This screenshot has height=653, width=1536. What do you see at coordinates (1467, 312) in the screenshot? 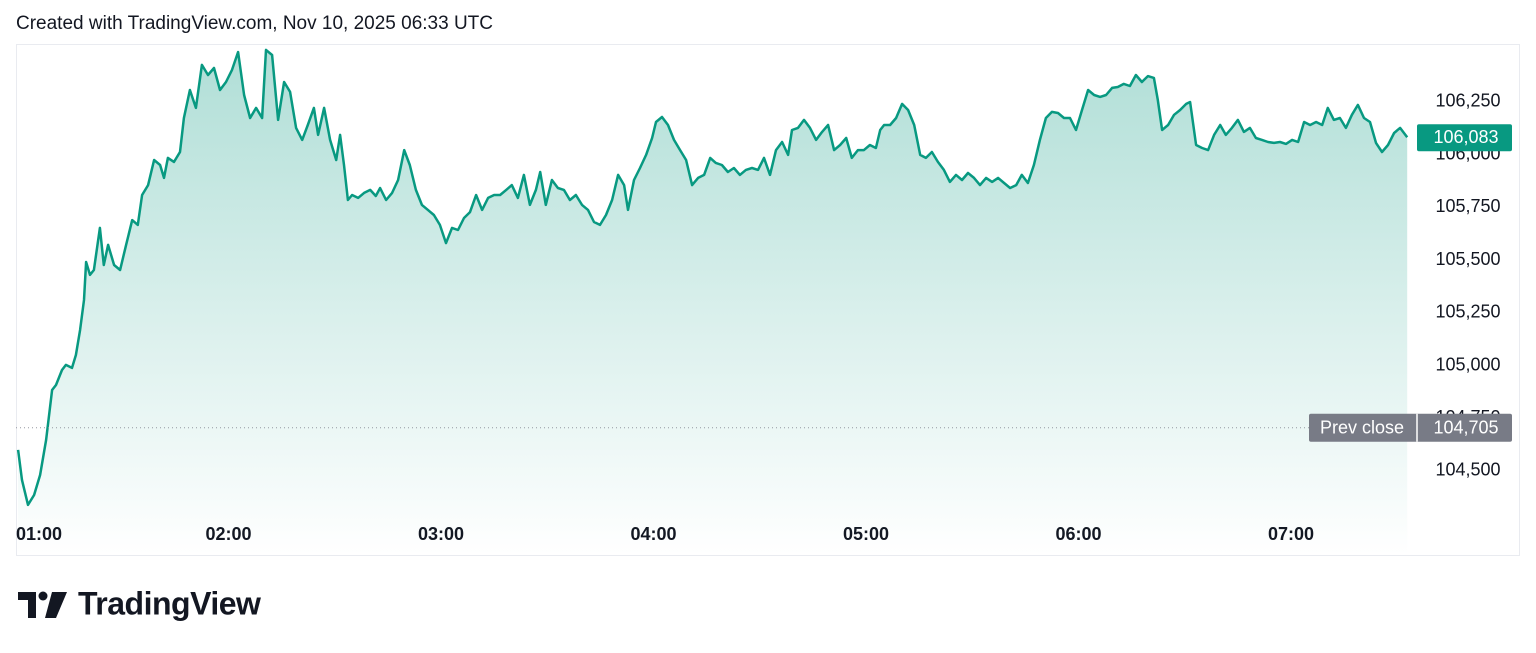
I see `y-tick-label: 105,250` at bounding box center [1467, 312].